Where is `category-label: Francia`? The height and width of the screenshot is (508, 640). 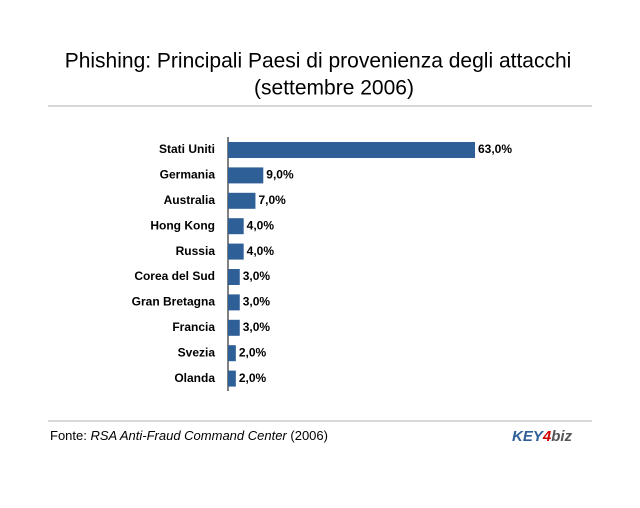
category-label: Francia is located at coordinates (193, 327).